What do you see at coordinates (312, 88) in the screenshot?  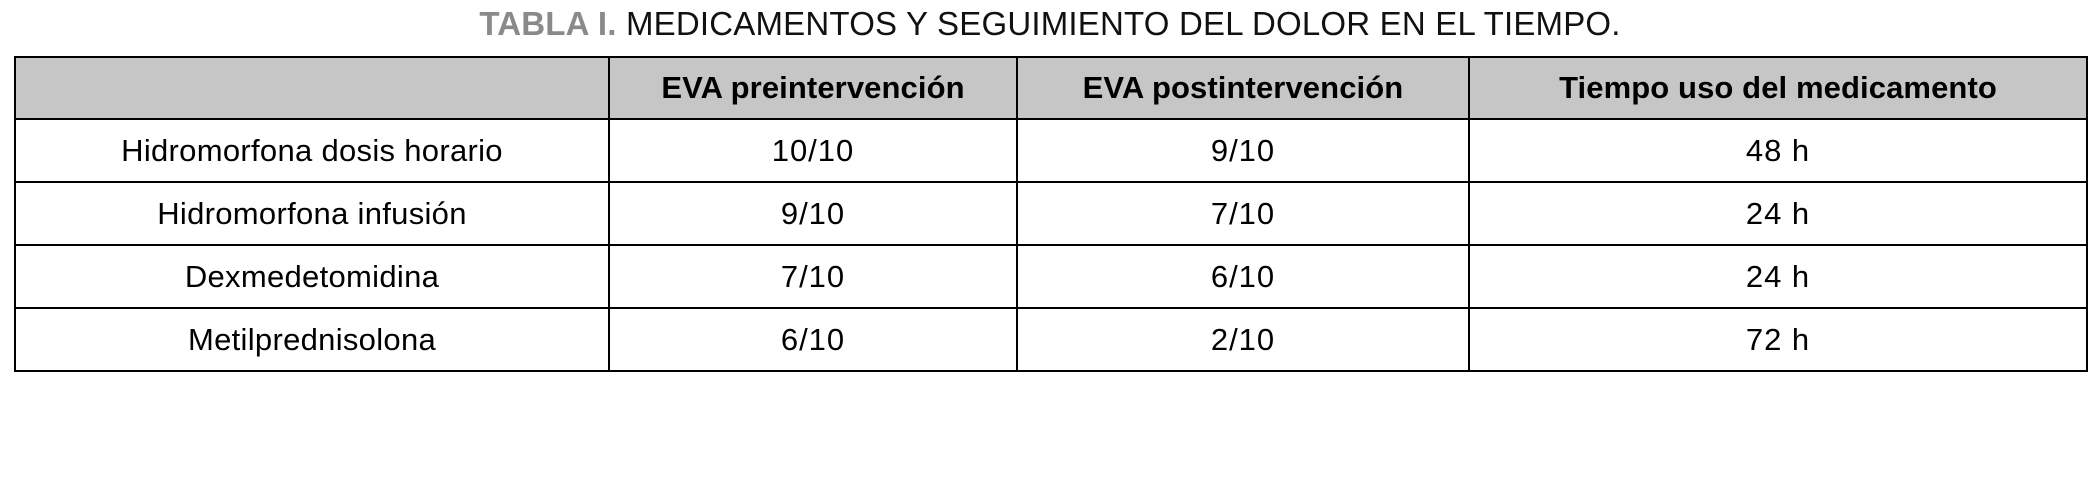 I see `column-header-medicamento` at bounding box center [312, 88].